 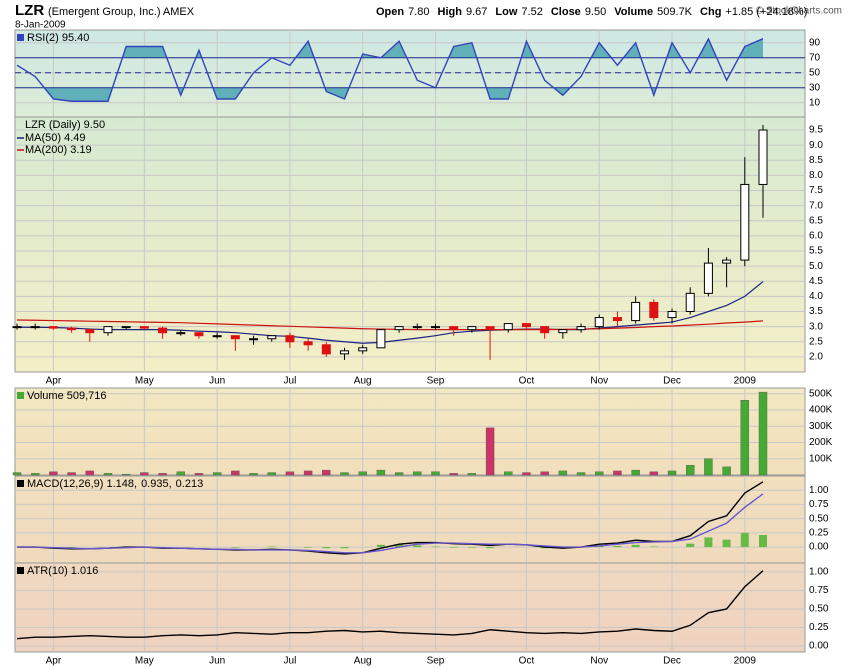 I want to click on x-tick-label: 2009, so click(x=745, y=381).